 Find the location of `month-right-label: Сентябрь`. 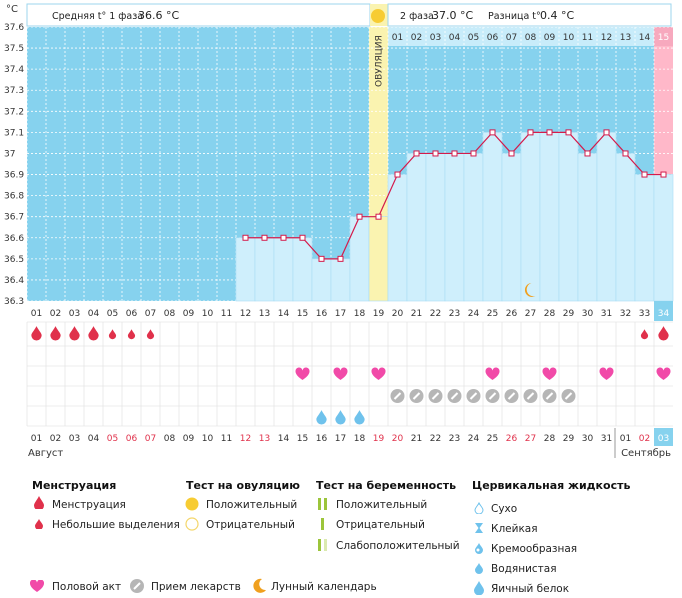

month-right-label: Сентябрь is located at coordinates (646, 453).